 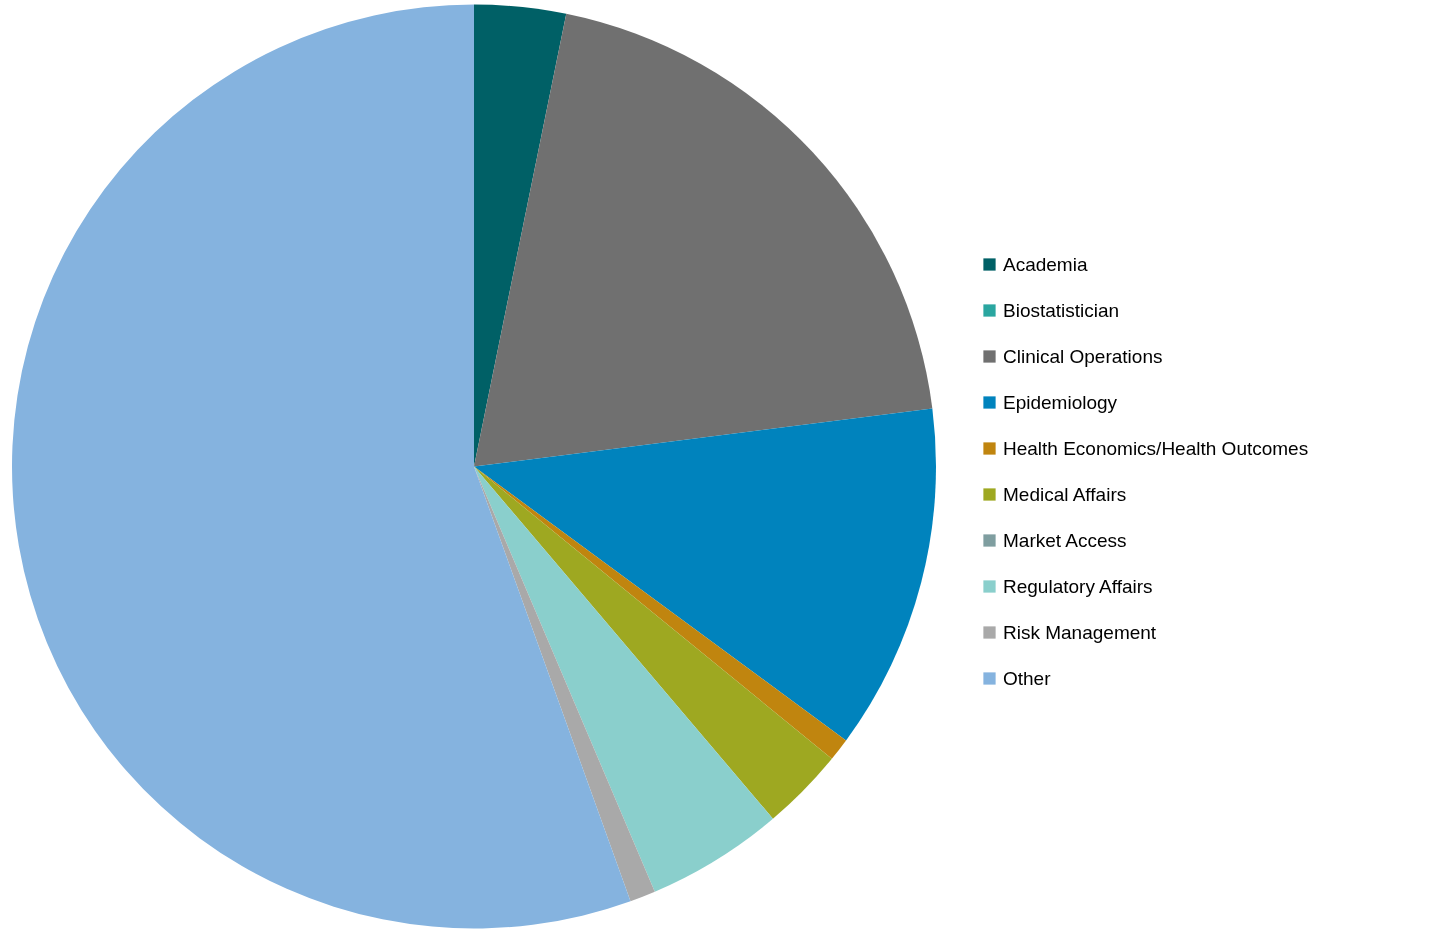 I want to click on legend-label: Biostatistician, so click(x=1061, y=310).